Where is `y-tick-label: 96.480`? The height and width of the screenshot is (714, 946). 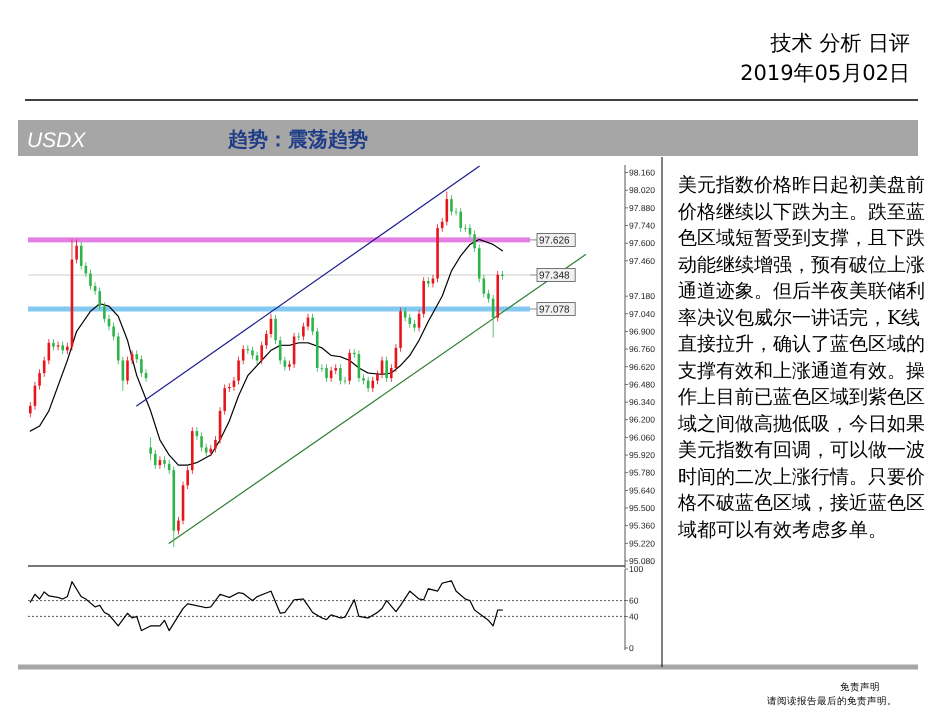
y-tick-label: 96.480 is located at coordinates (642, 384).